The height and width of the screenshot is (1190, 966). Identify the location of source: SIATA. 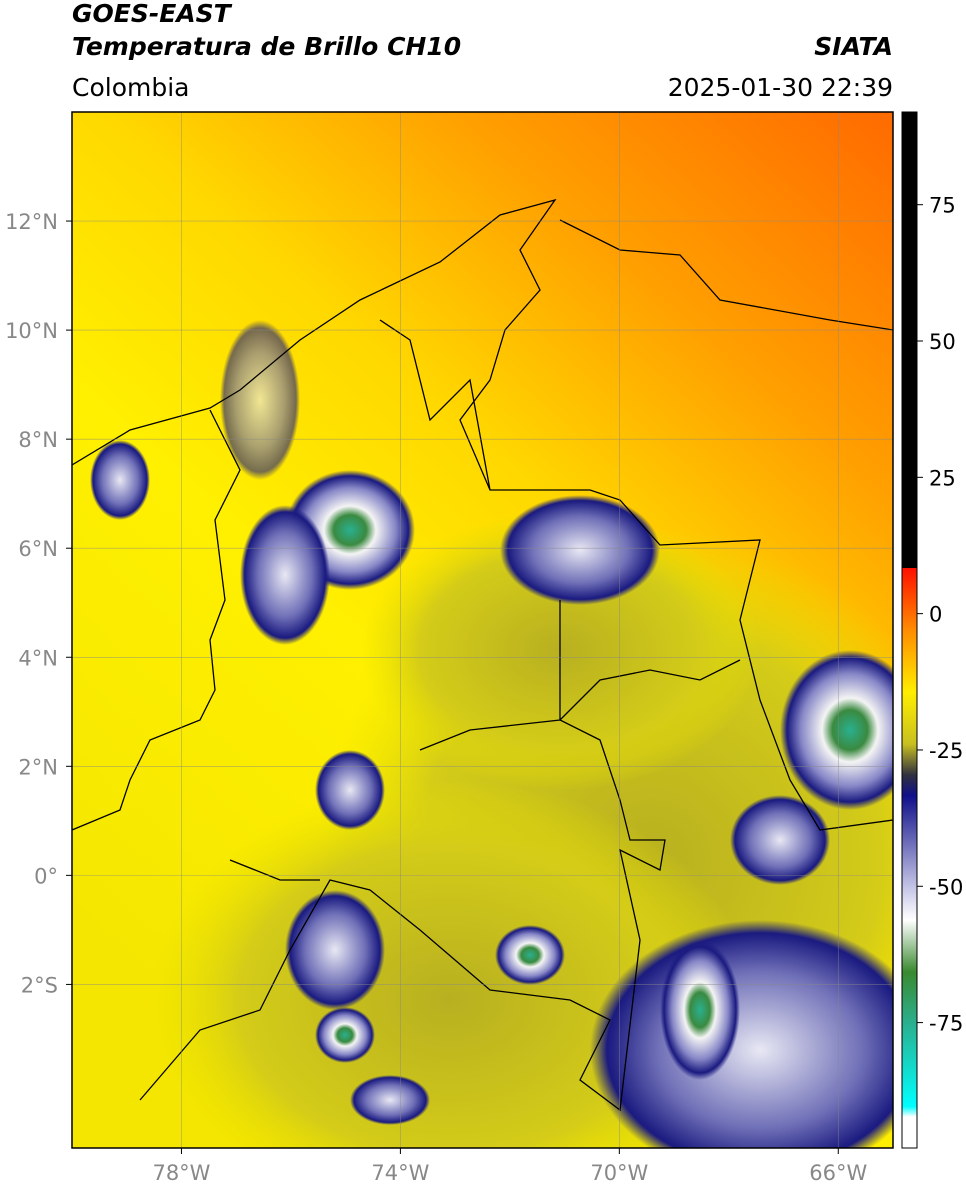
(853, 46).